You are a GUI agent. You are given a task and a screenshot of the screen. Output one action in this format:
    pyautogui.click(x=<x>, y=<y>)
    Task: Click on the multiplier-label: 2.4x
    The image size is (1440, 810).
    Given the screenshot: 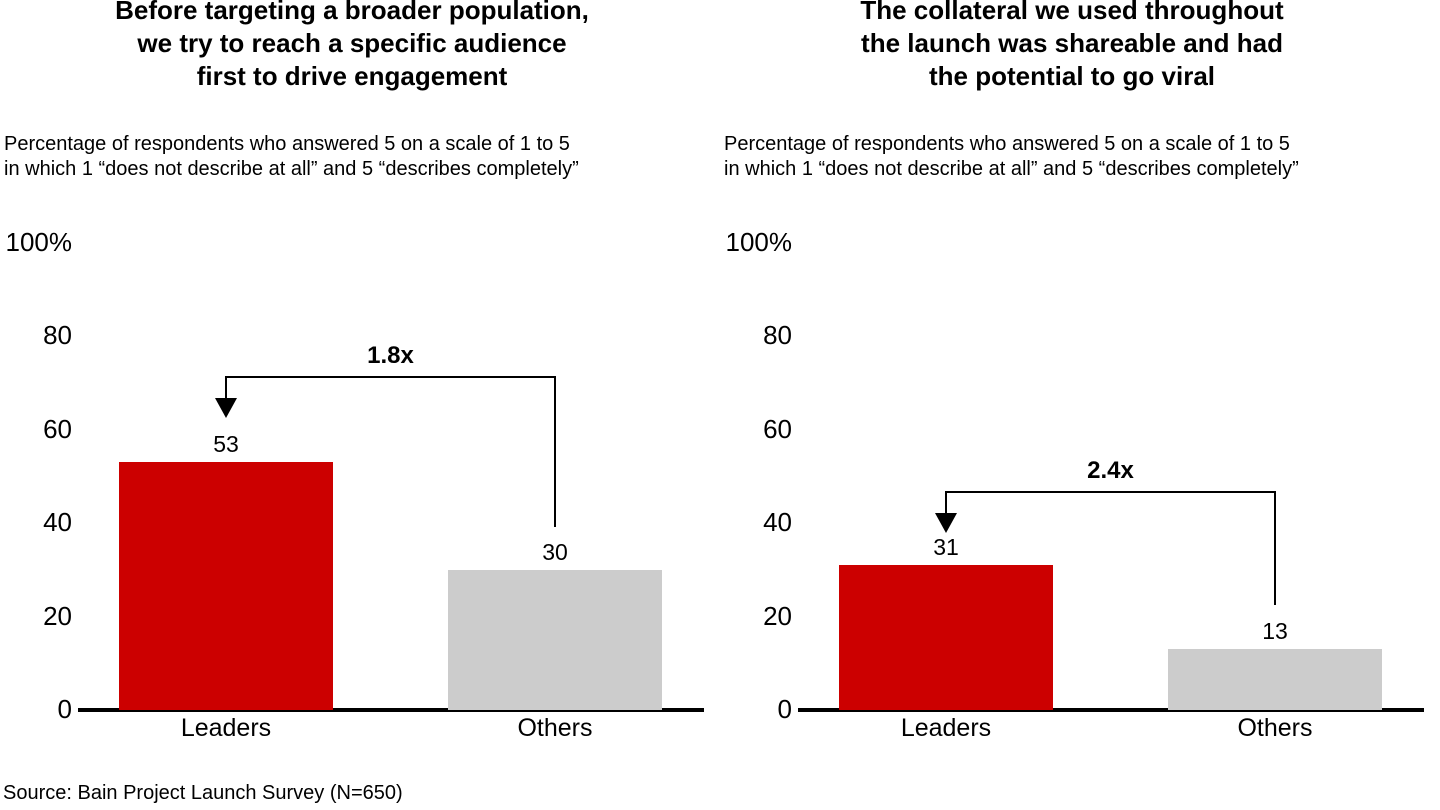 What is the action you would take?
    pyautogui.click(x=1110, y=470)
    